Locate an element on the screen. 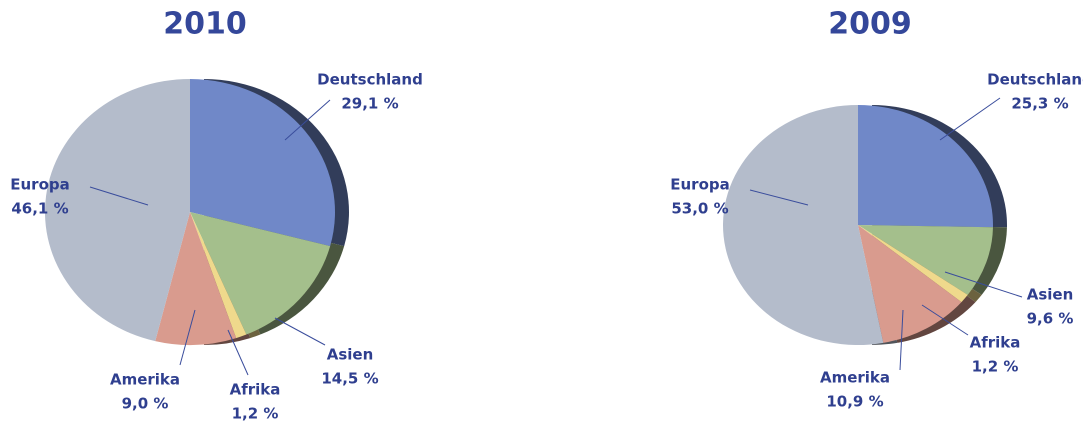 This screenshot has width=1083, height=423. chart-title: 2010 is located at coordinates (205, 24).